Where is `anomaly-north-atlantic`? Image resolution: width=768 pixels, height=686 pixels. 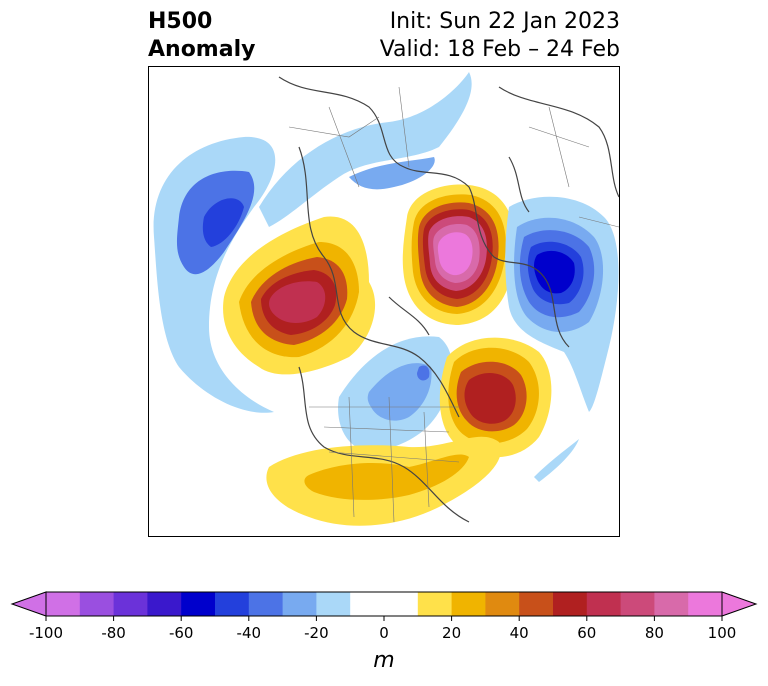 anomaly-north-atlantic is located at coordinates (495, 397).